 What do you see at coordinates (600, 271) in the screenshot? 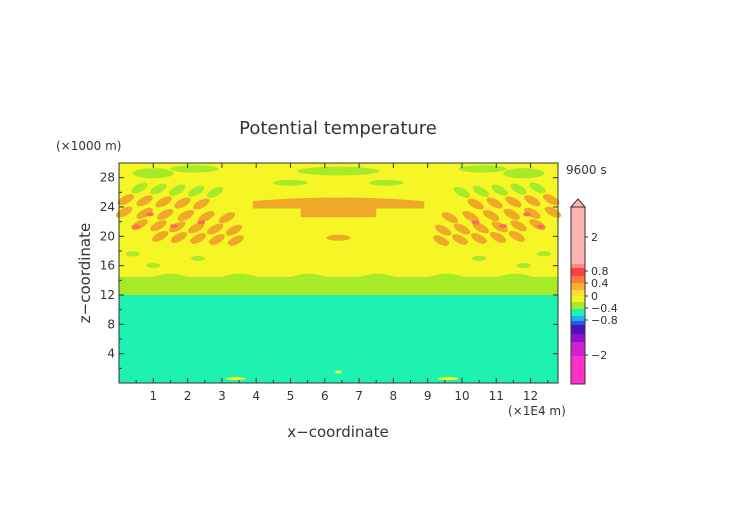
I see `colorbar-tick-label: 0.8` at bounding box center [600, 271].